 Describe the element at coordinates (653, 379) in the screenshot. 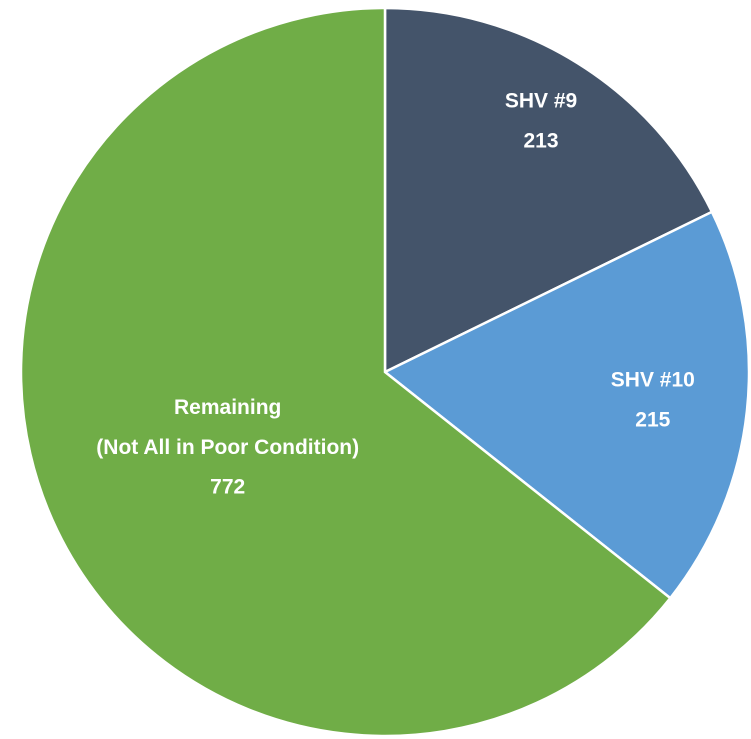

I see `data-label-name: SHV #10` at that location.